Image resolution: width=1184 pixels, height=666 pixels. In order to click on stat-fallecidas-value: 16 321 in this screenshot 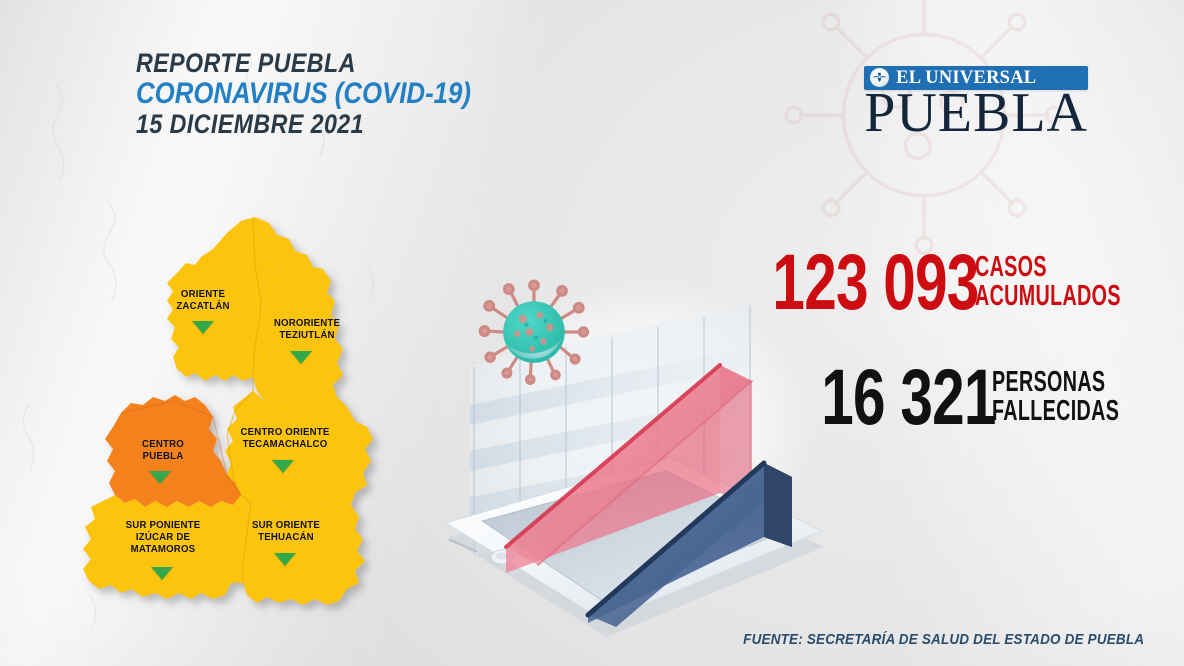, I will do `click(908, 396)`.